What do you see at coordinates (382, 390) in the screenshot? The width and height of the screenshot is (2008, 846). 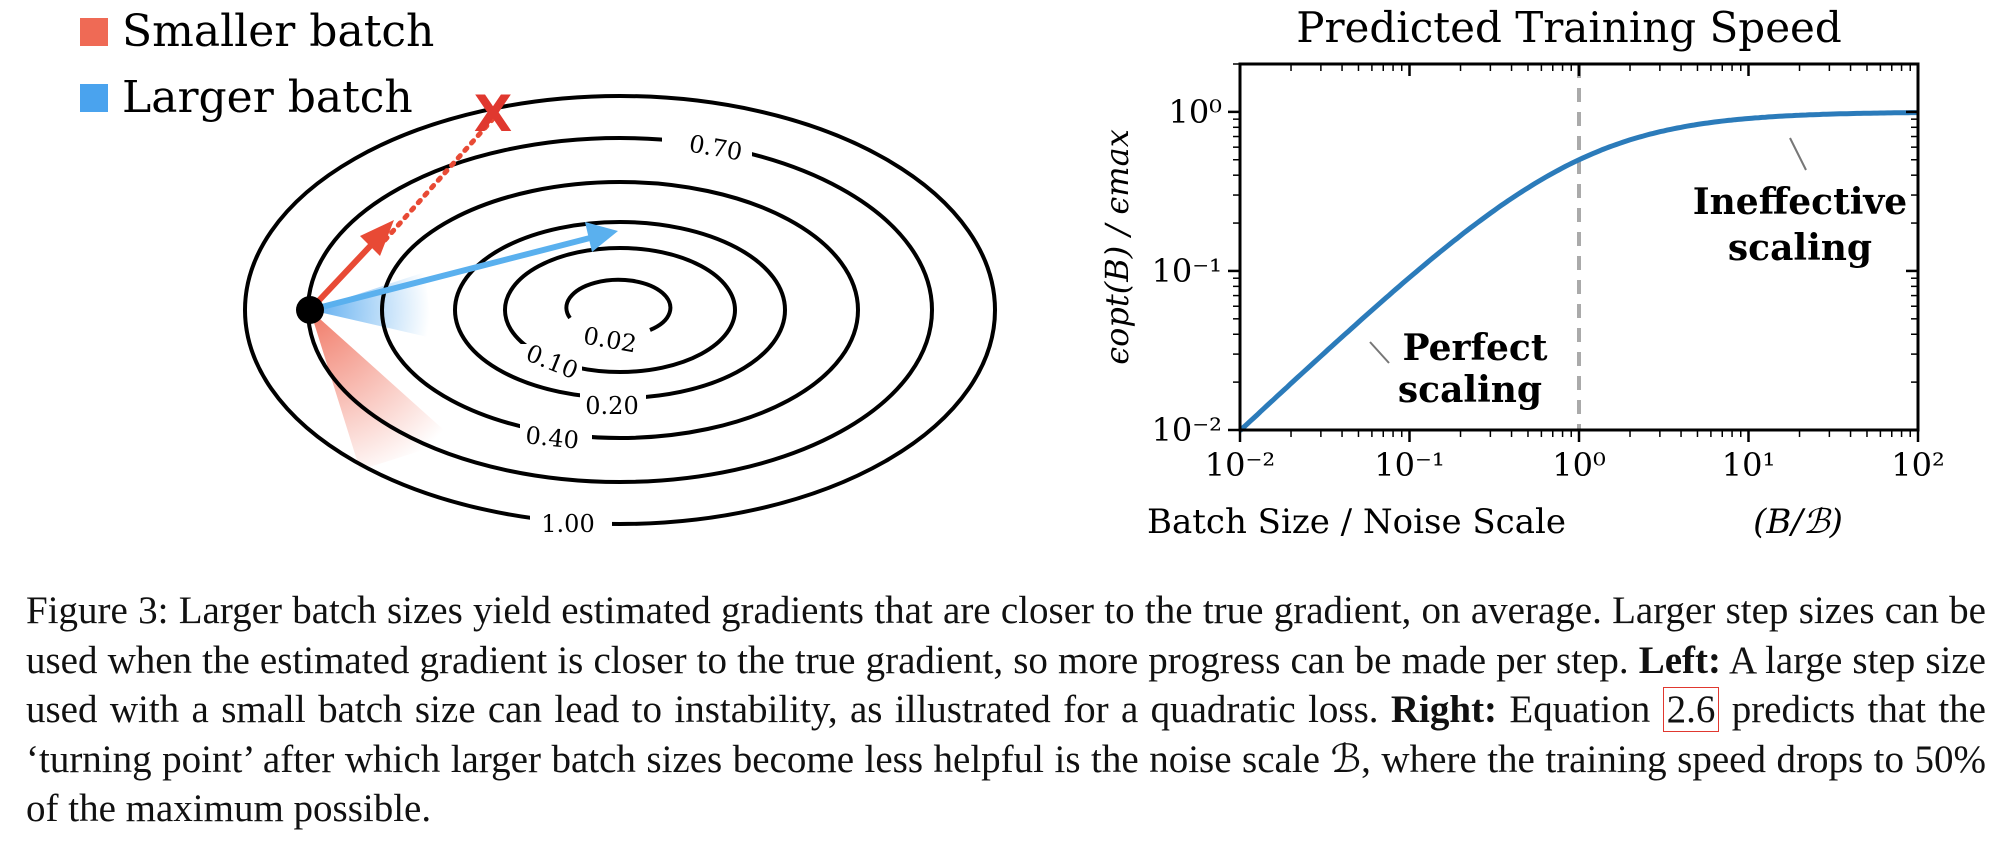 I see `small-batch-noise-cone` at bounding box center [382, 390].